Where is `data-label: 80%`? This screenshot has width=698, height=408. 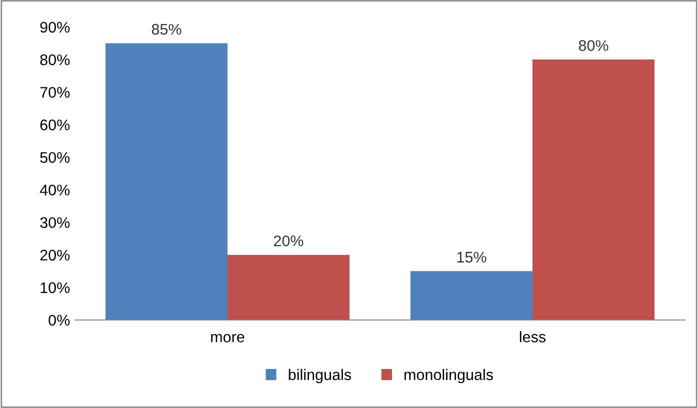
data-label: 80% is located at coordinates (593, 45).